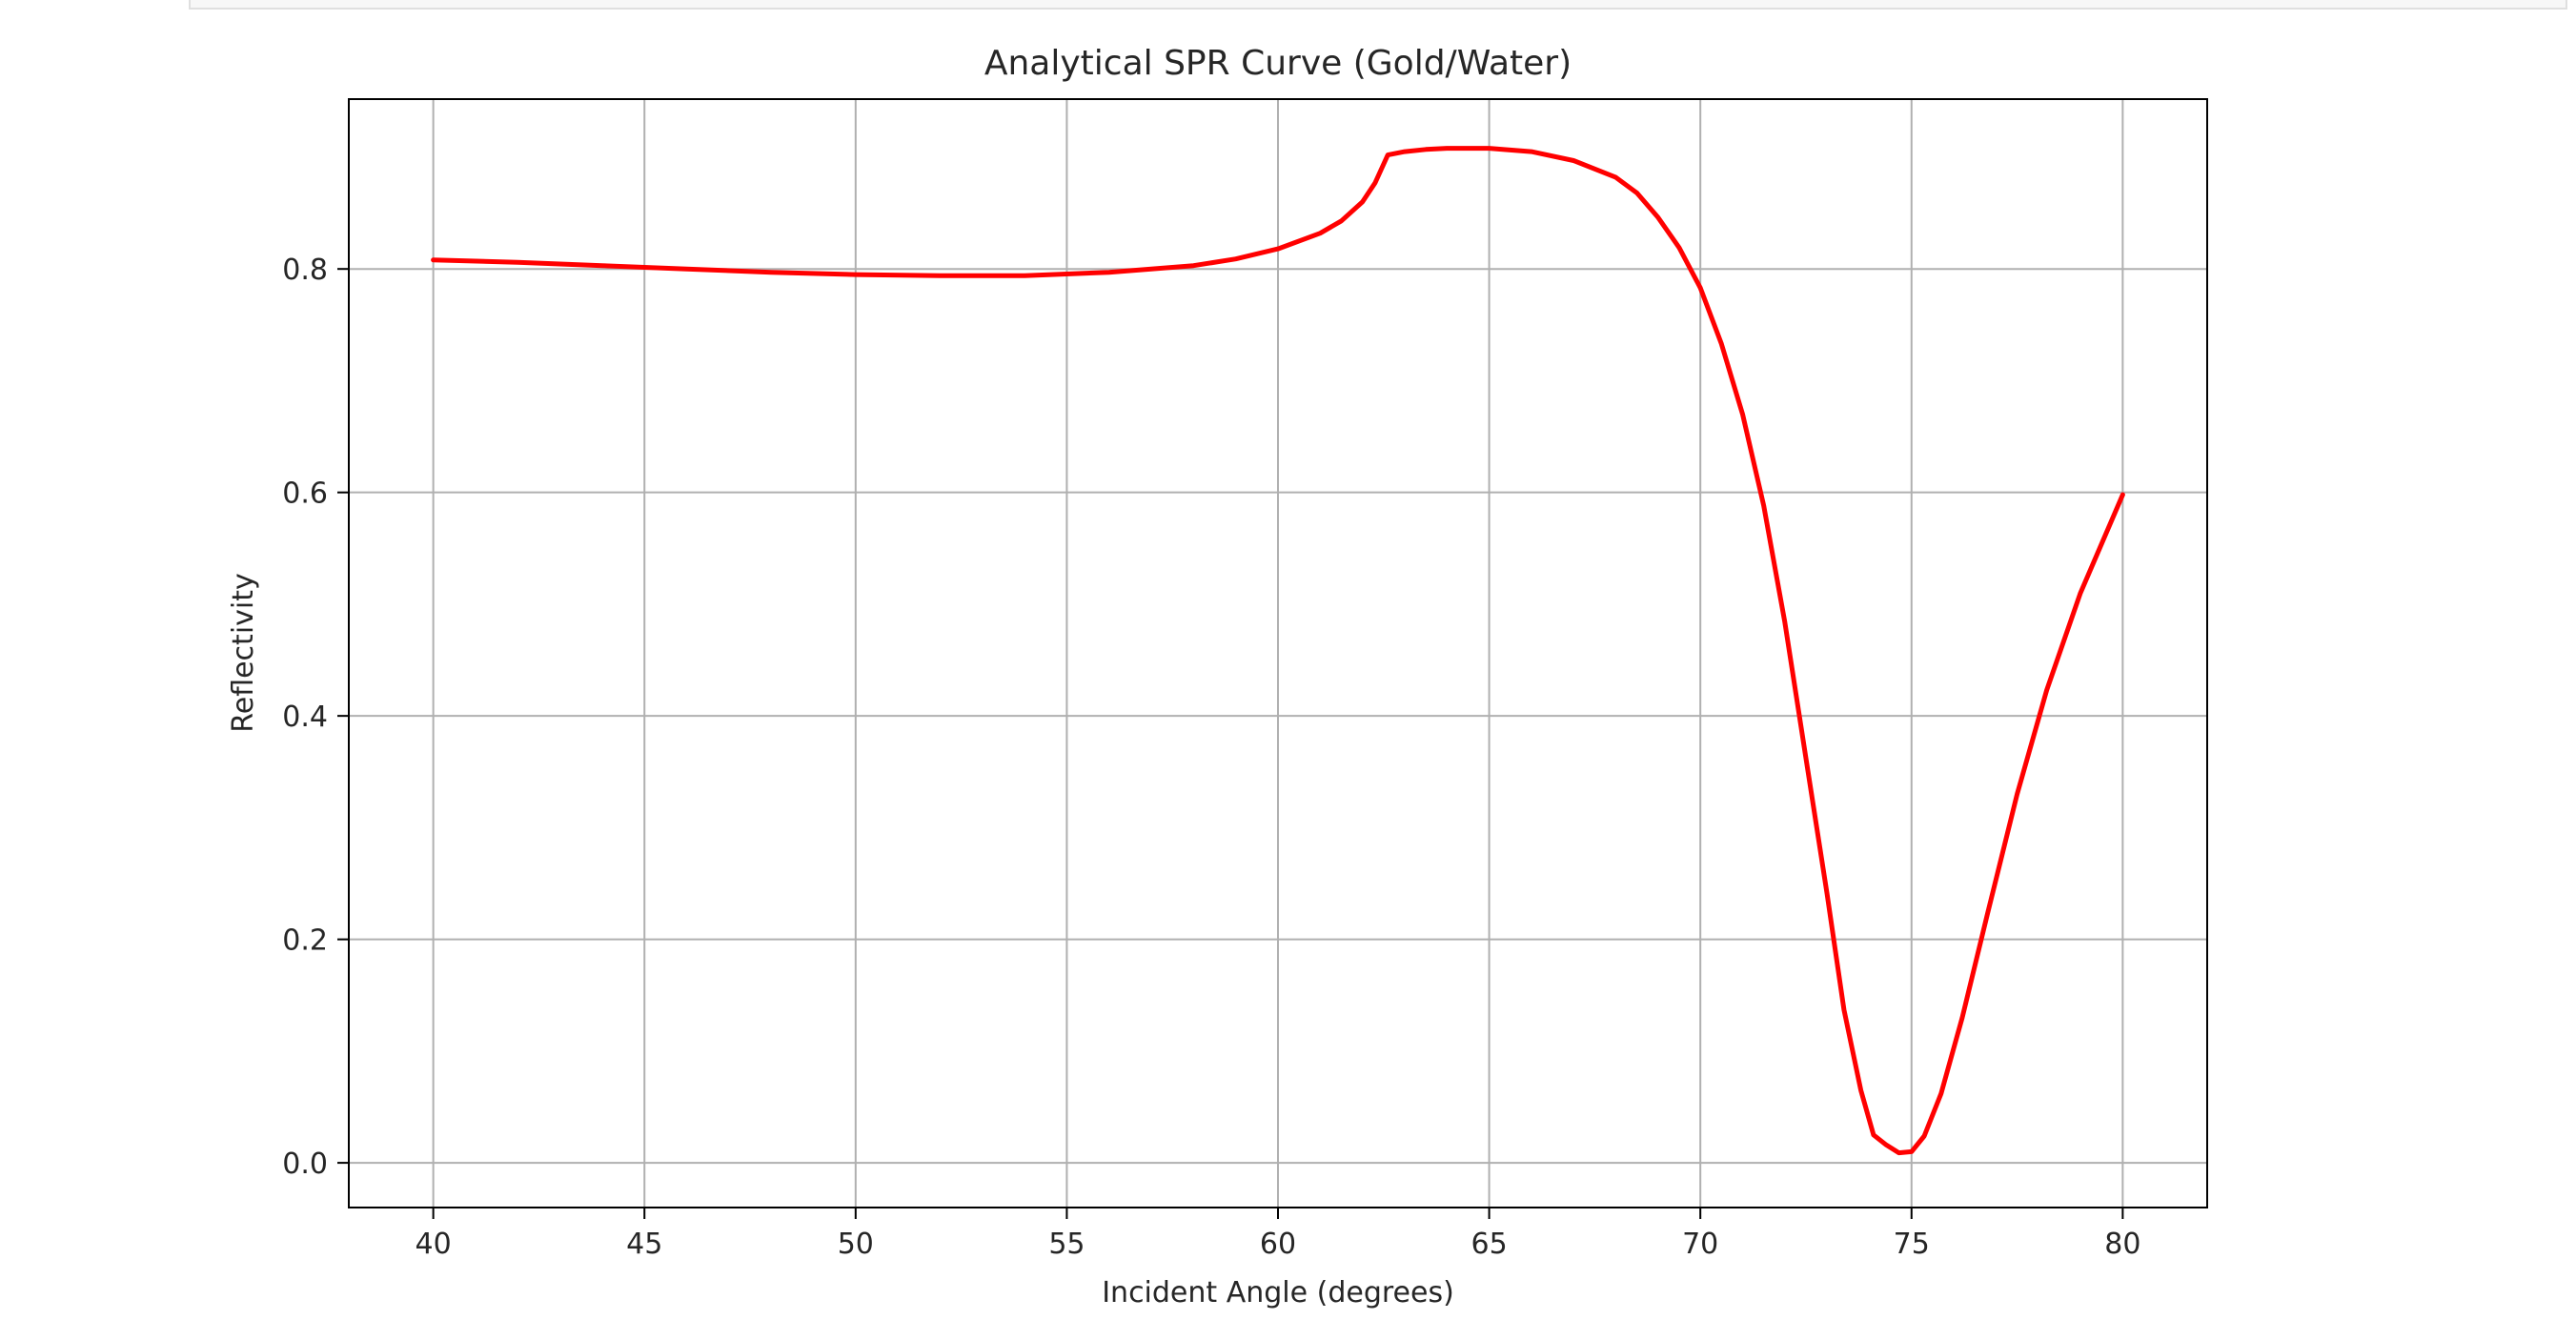 The image size is (2576, 1340). Describe the element at coordinates (1066, 1244) in the screenshot. I see `x-tick-label: 55` at that location.